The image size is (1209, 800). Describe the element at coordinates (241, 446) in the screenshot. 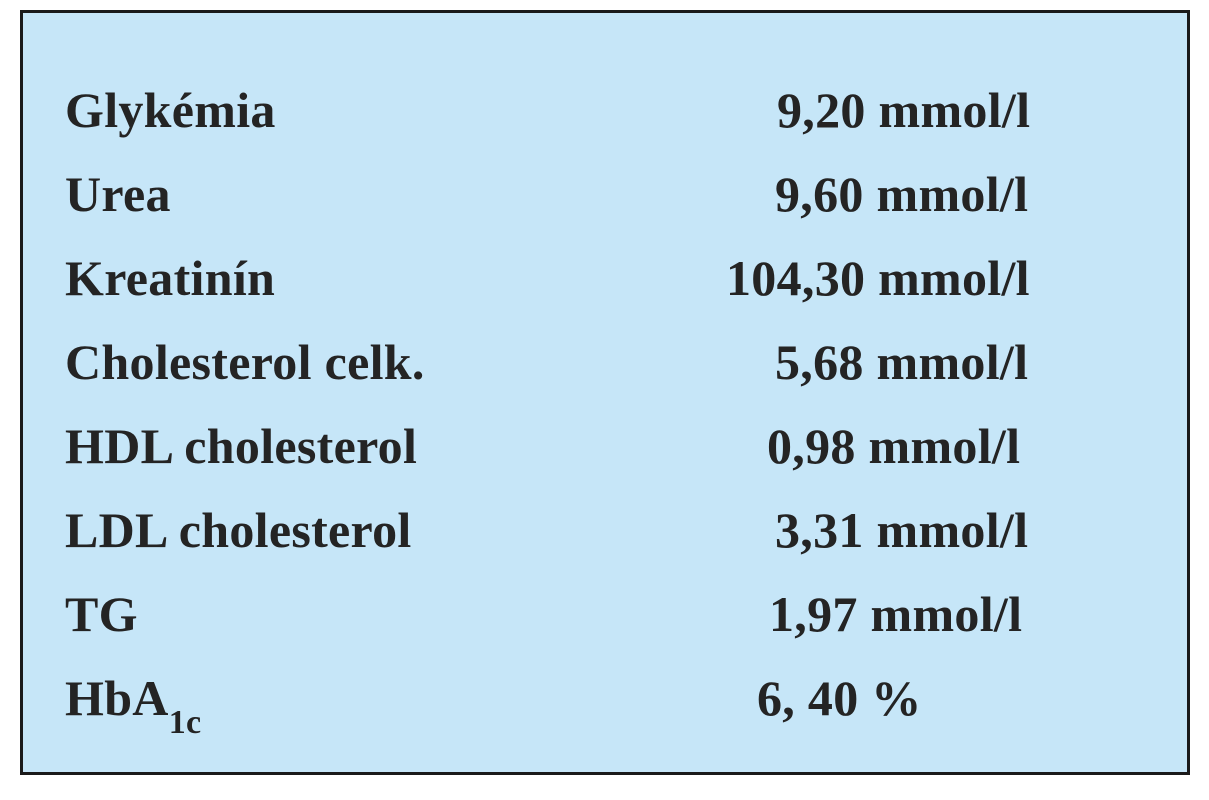

I see `result-label: HDL cholesterol` at that location.